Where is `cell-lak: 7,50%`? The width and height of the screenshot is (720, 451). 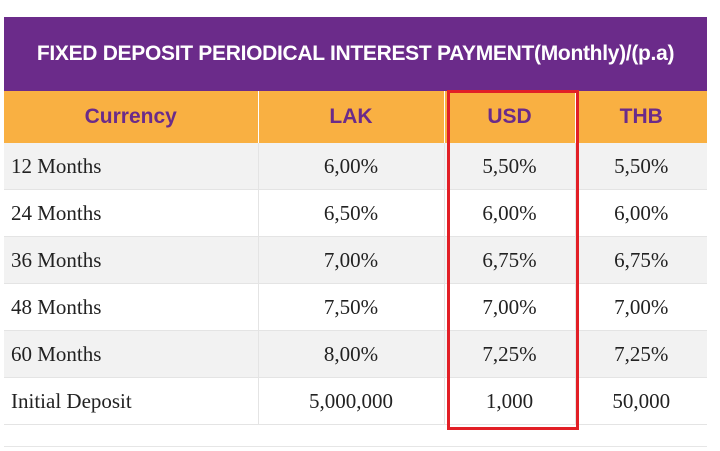
cell-lak: 7,50% is located at coordinates (351, 307).